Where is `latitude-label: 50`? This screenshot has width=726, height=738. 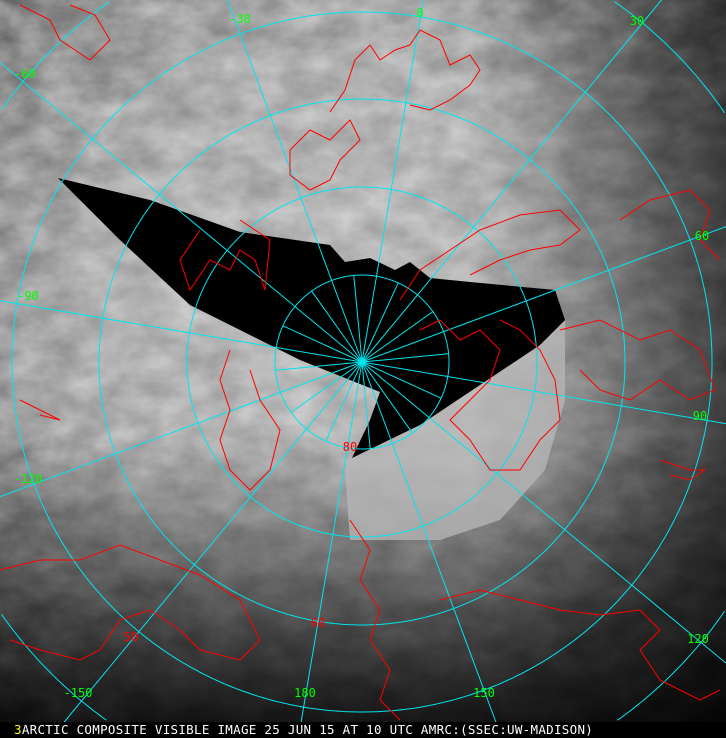
latitude-label: 50 is located at coordinates (131, 637).